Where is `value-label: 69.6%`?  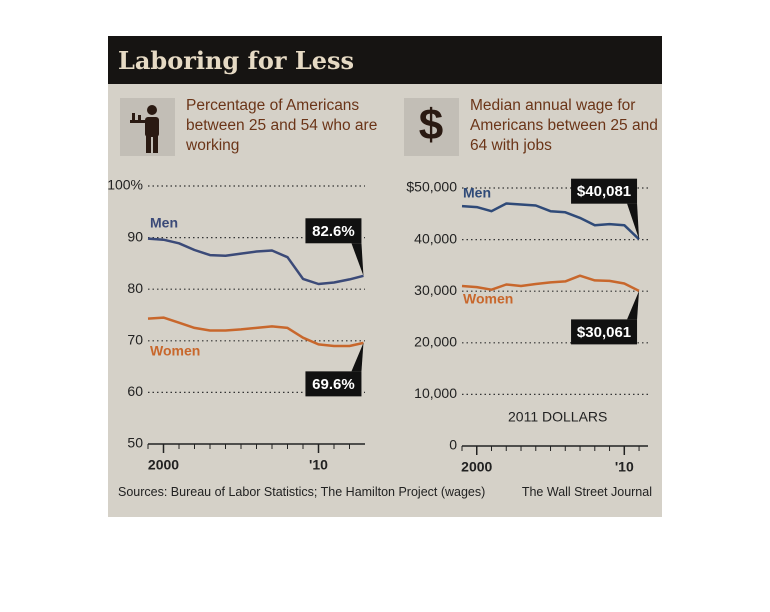
value-label: 69.6% is located at coordinates (333, 384).